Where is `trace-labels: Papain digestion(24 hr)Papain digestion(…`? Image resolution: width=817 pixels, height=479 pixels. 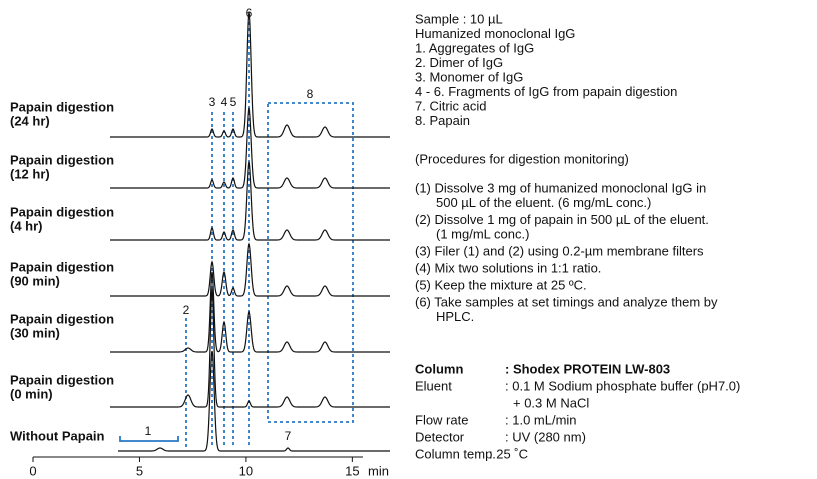 trace-labels: Papain digestion(24 hr)Papain digestion(… is located at coordinates (62, 271).